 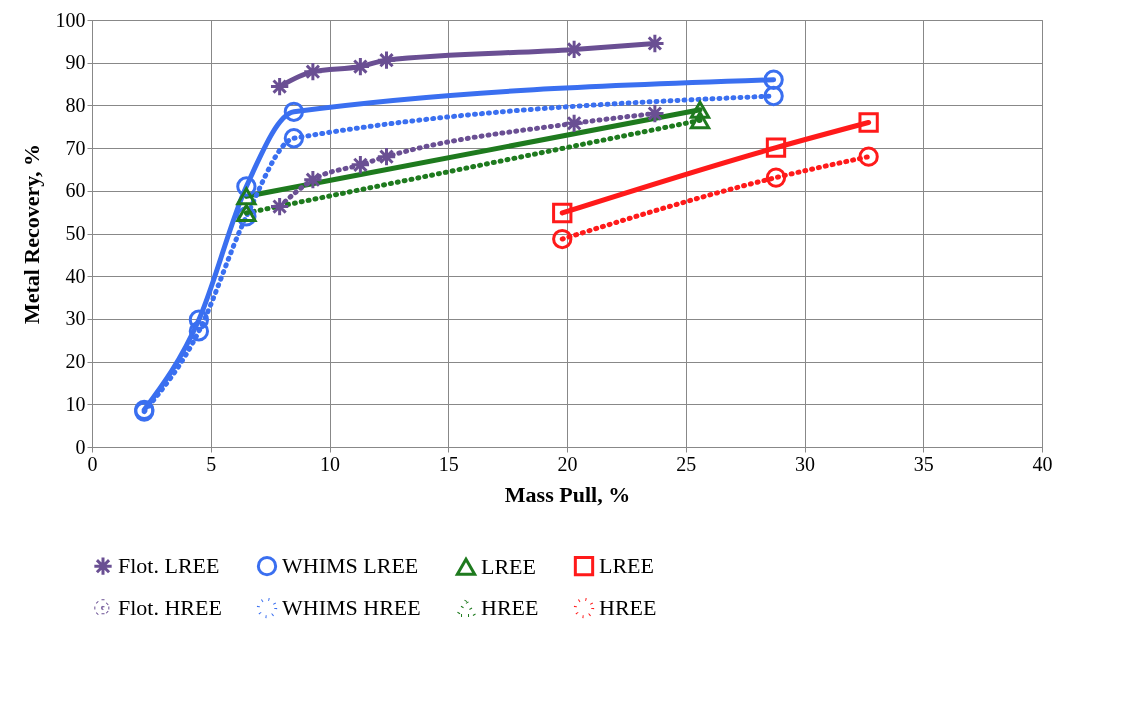 I want to click on x-tick-label: 15, so click(x=448, y=463).